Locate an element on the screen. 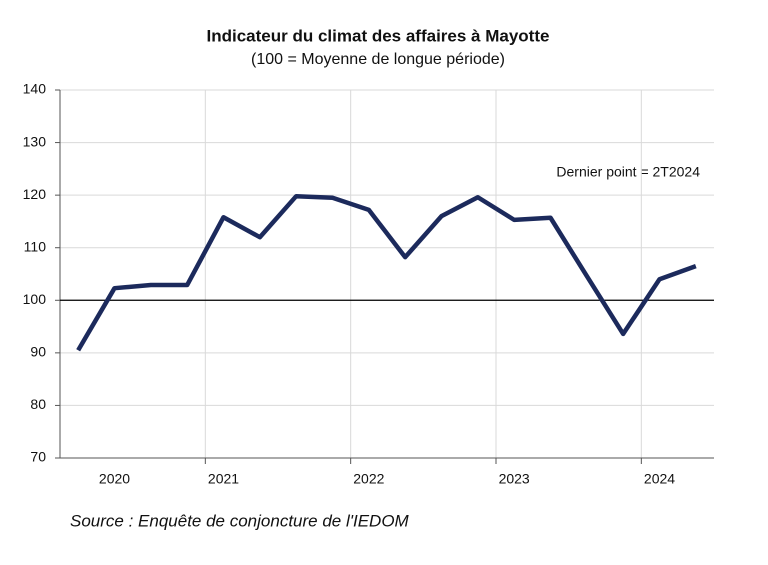 The image size is (768, 565). x-tick-label: 2021 is located at coordinates (223, 479).